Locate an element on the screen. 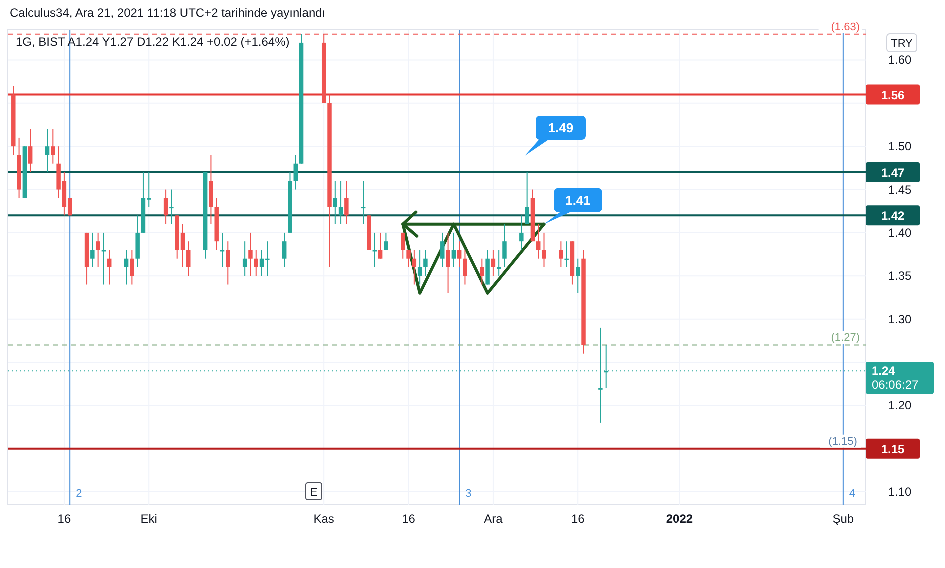  y-tick-label: 1.45 is located at coordinates (900, 189).